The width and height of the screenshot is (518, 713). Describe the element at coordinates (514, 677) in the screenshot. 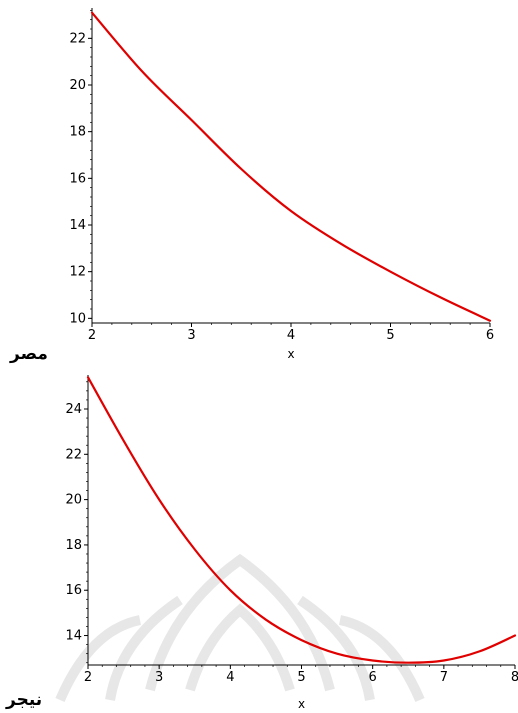

I see `x-tick-label: 8` at that location.